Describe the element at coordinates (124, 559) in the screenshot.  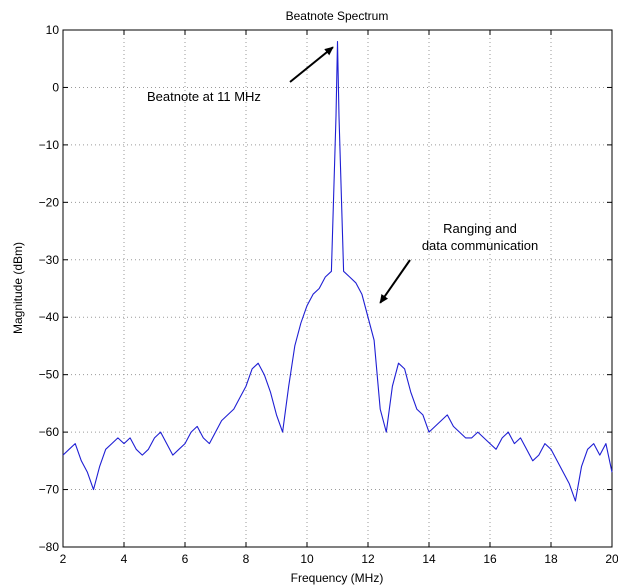
I see `x-tick-label: 4` at that location.